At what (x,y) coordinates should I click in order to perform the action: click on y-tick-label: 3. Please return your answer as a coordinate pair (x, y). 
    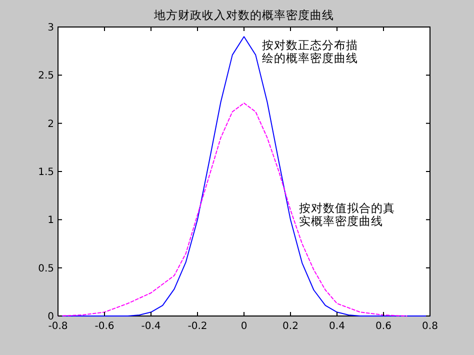
    Looking at the image, I should click on (51, 28).